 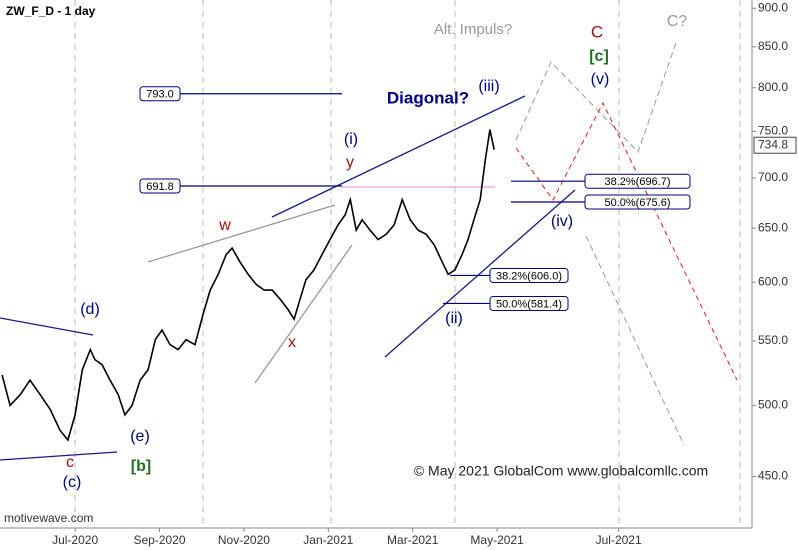 What do you see at coordinates (351, 139) in the screenshot?
I see `wave-label: (i)` at bounding box center [351, 139].